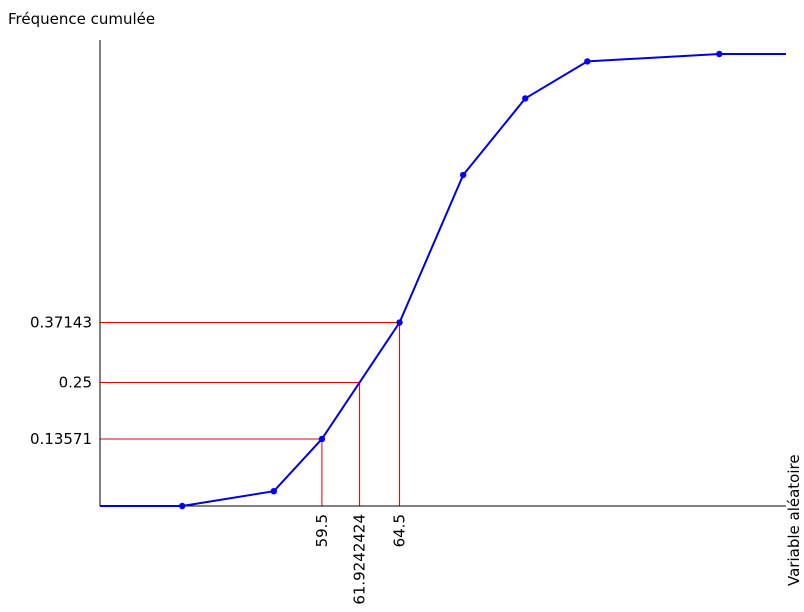 The height and width of the screenshot is (612, 804). I want to click on y-tick-label: 0.37143, so click(61, 323).